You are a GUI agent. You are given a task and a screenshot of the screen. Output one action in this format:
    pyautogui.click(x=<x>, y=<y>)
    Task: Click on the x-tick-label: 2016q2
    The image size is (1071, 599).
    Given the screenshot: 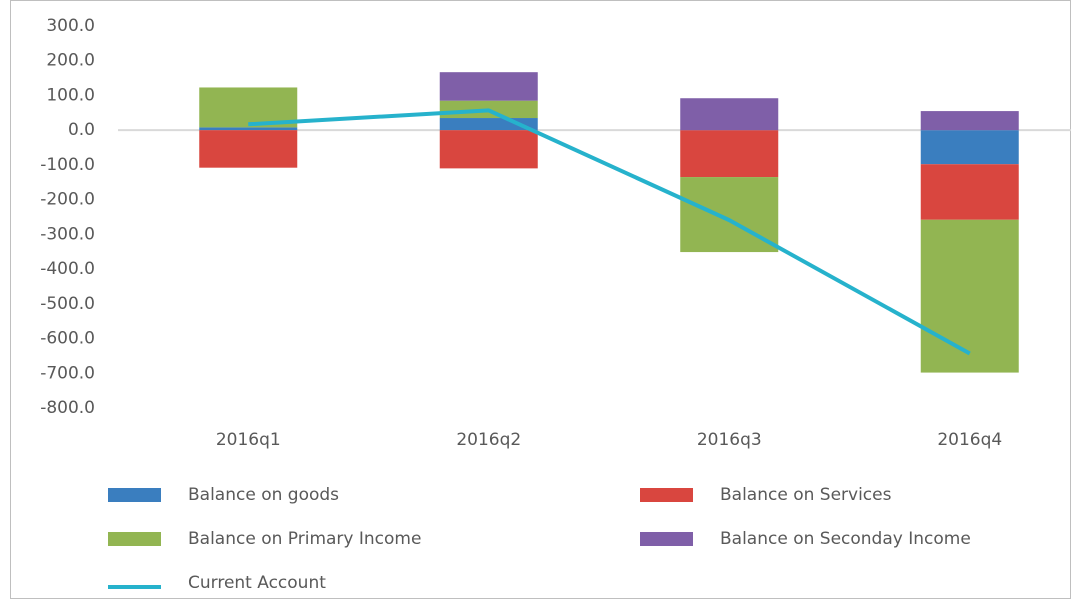 What is the action you would take?
    pyautogui.click(x=488, y=440)
    